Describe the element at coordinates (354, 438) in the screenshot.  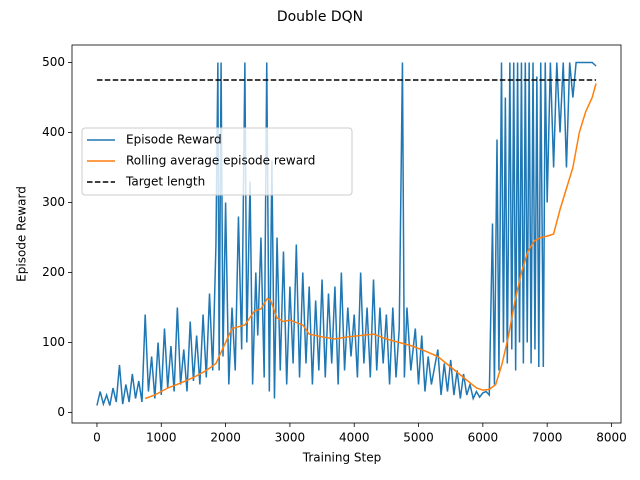
I see `x-tick-label: 4000` at that location.